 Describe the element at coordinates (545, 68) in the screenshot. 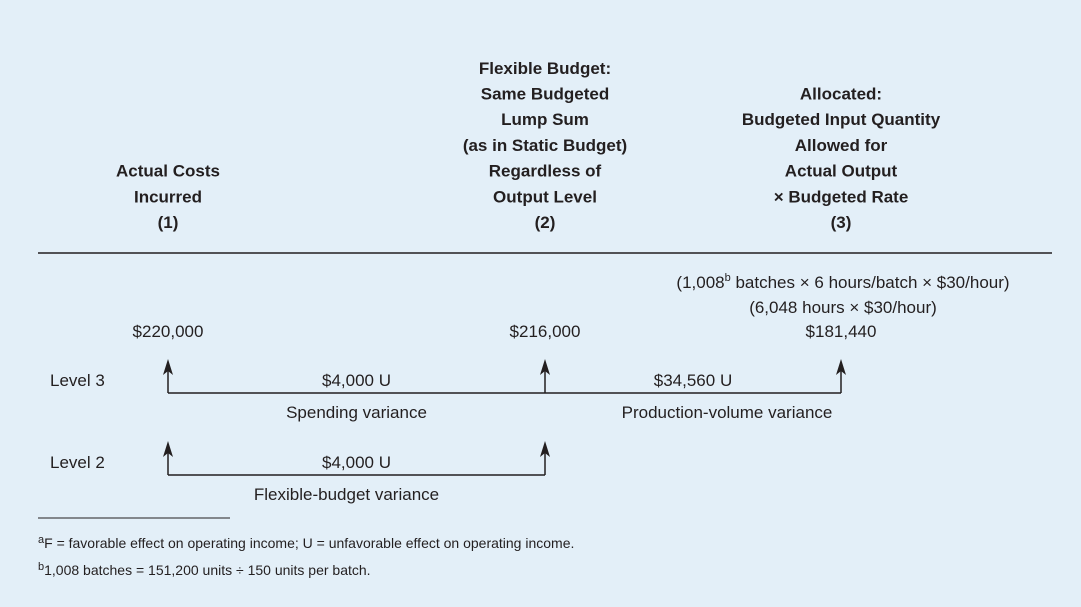

I see `column-heading: Flexible Budget:` at that location.